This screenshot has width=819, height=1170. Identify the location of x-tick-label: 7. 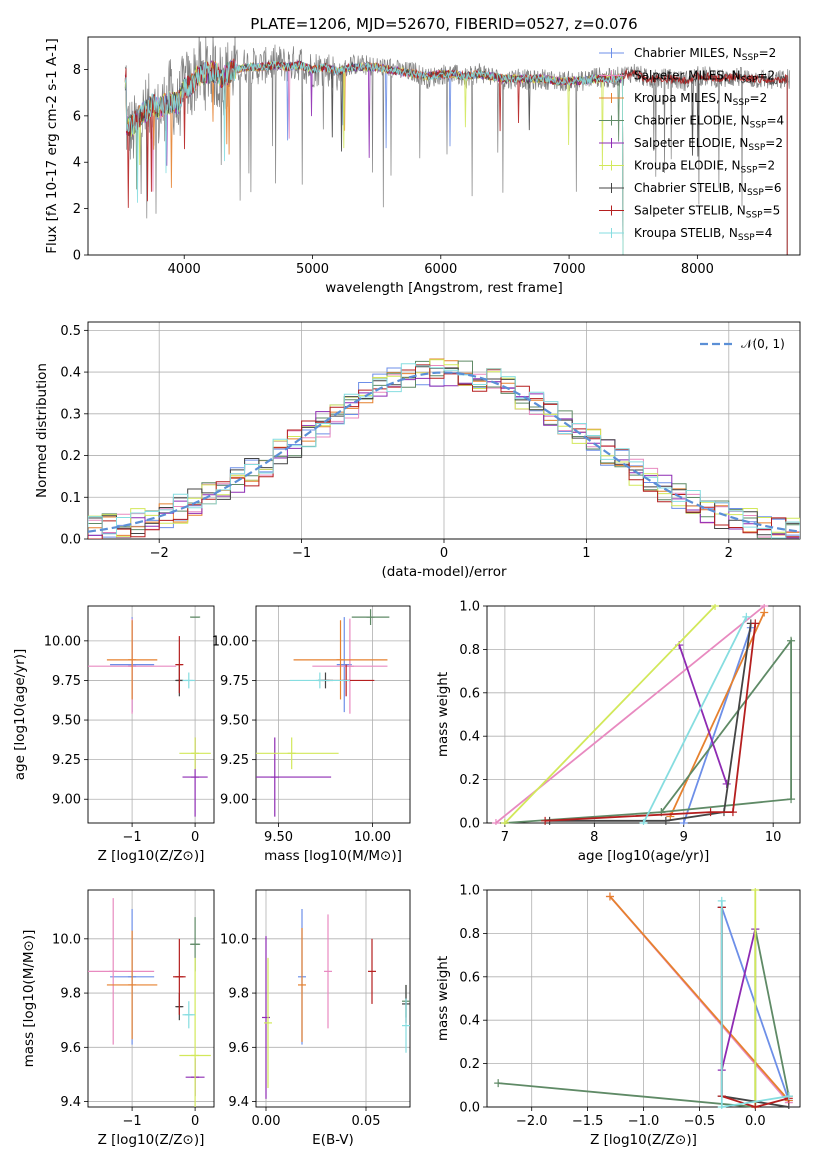
(505, 837).